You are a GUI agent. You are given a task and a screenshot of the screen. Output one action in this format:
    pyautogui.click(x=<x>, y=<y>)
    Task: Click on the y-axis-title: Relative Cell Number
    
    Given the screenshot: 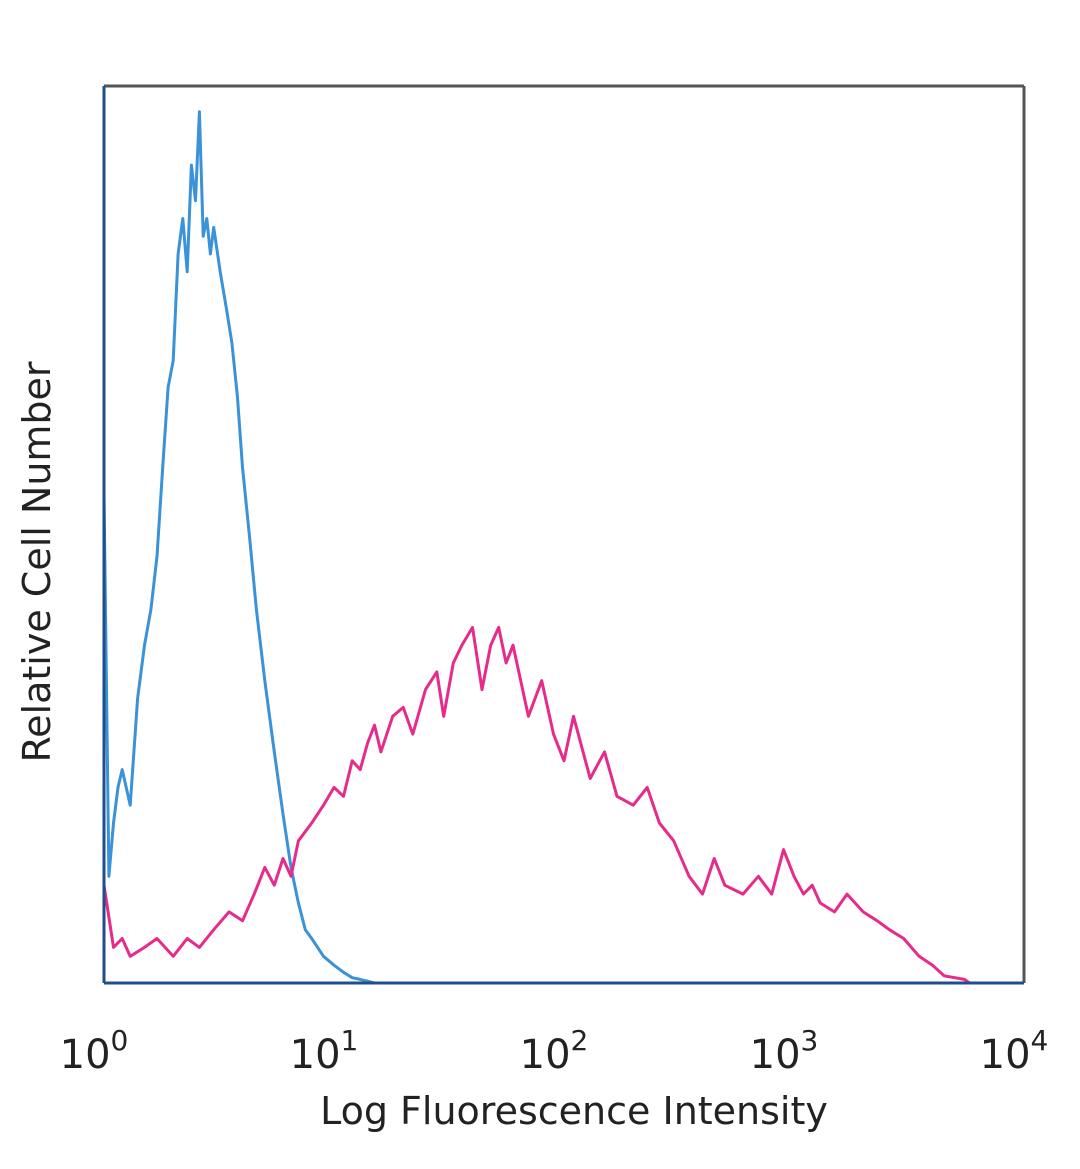 What is the action you would take?
    pyautogui.click(x=37, y=561)
    